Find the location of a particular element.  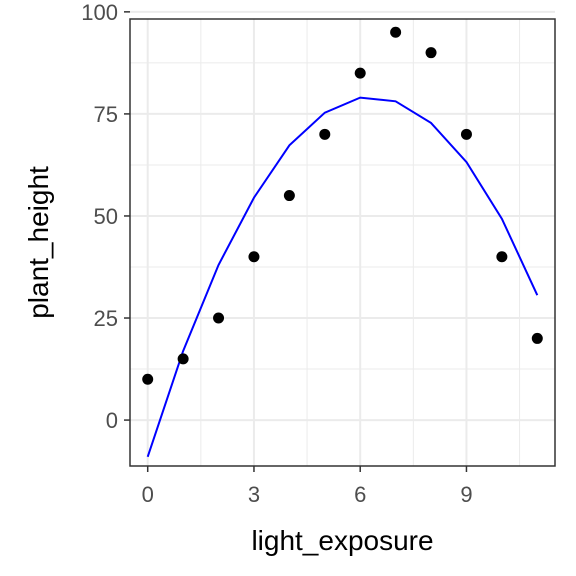

x-tick-label: 6 is located at coordinates (360, 494).